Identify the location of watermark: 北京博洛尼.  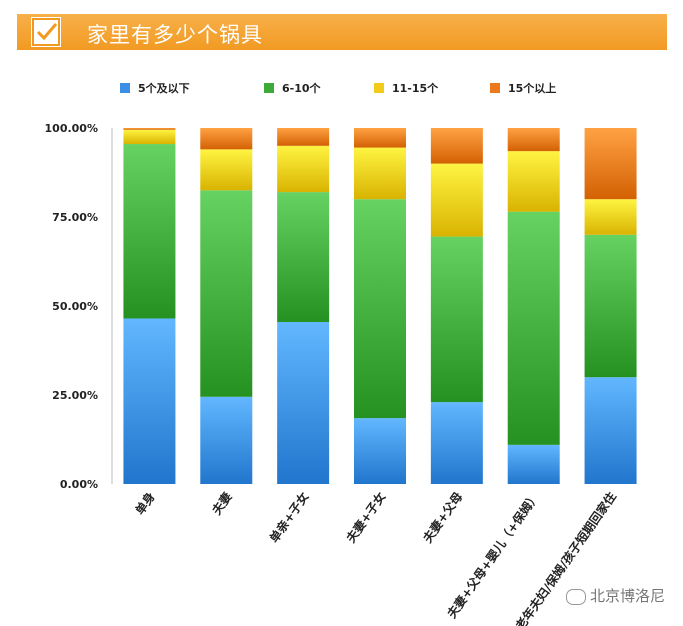
(615, 595).